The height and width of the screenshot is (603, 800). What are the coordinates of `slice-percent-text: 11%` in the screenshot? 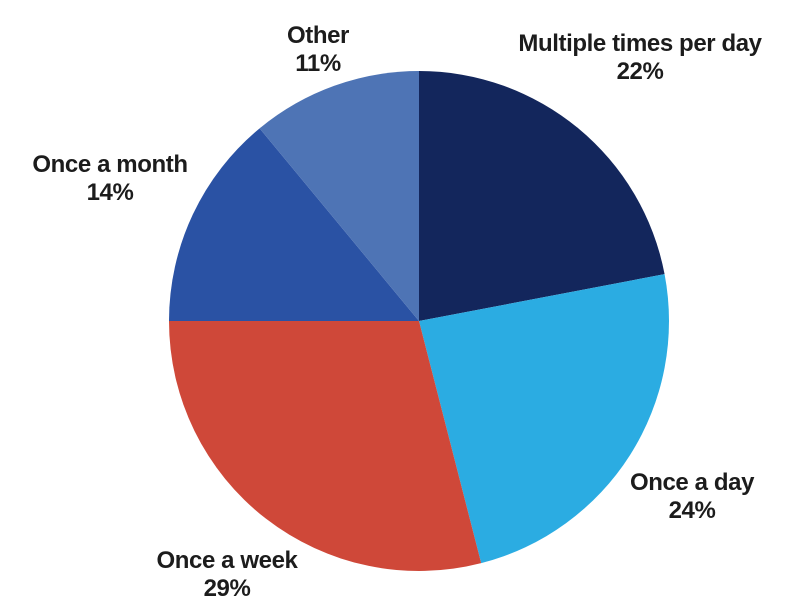 It's located at (318, 63).